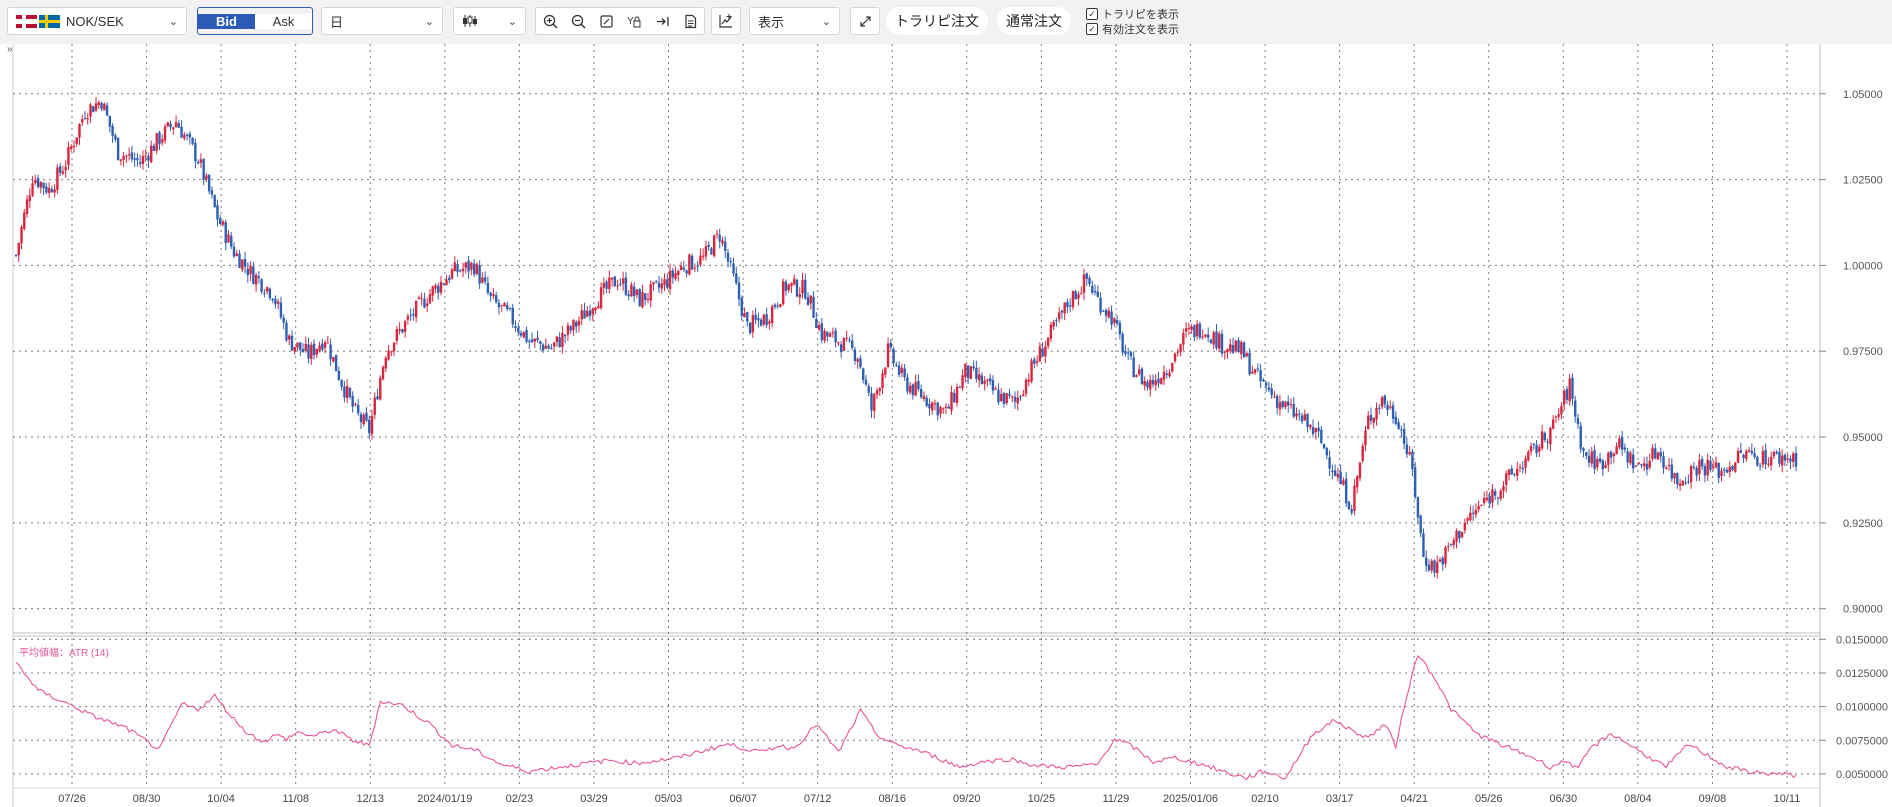  Describe the element at coordinates (1132, 14) in the screenshot. I see `show-trail-checkbox: ✓ トラリピを表示` at that location.